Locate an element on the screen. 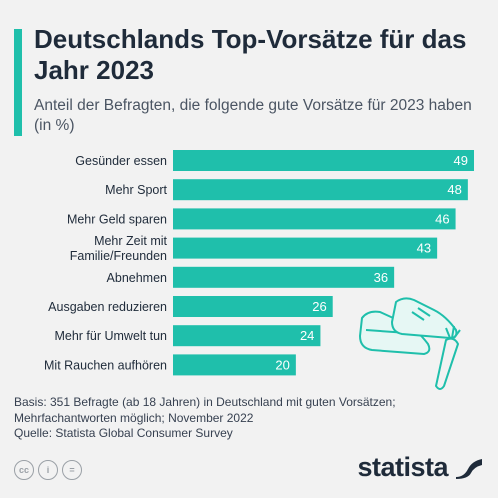 The image size is (498, 498). category-label-line: Mehr für Umwelt tun is located at coordinates (110, 336).